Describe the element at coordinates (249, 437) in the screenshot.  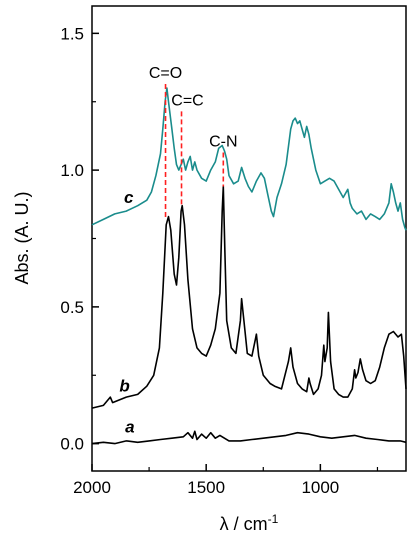
I see `series-a-line` at that location.